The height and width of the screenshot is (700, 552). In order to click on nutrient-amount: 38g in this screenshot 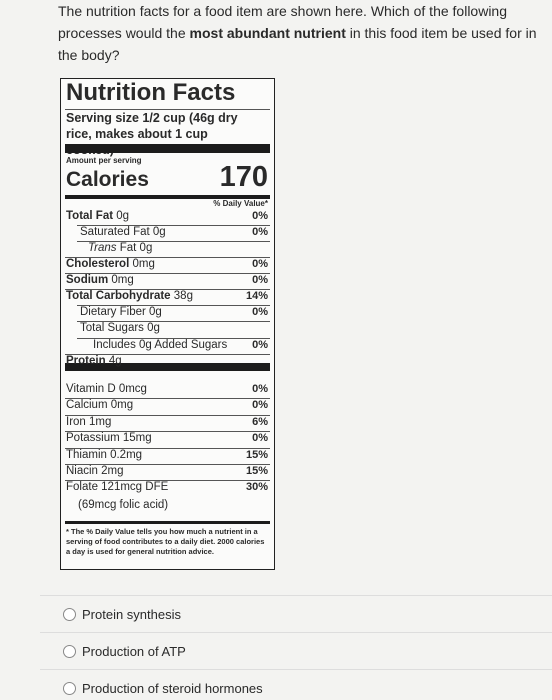, I will do `click(183, 296)`.